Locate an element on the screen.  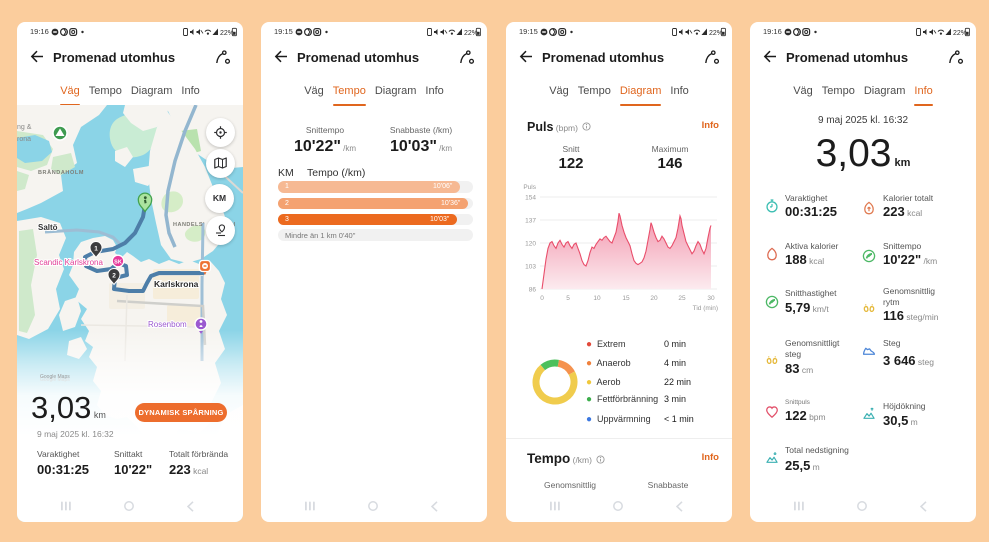
svg-text: Tid (min) is located at coordinates (705, 308).